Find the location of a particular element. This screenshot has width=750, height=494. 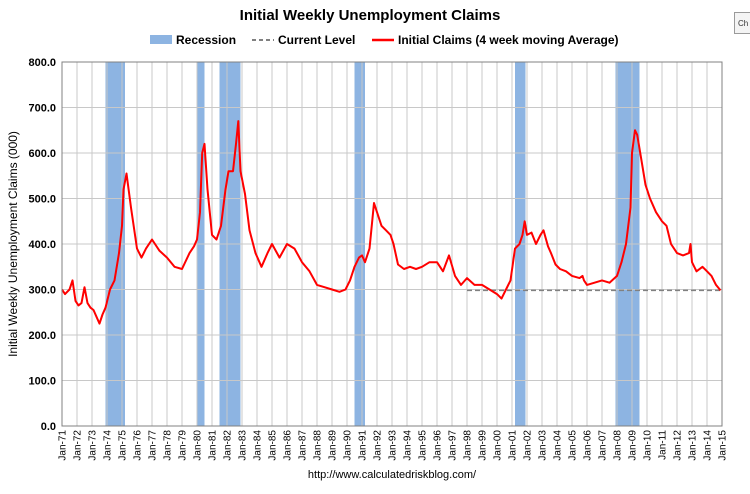

y-tick-label: 100.0 is located at coordinates (42, 382).